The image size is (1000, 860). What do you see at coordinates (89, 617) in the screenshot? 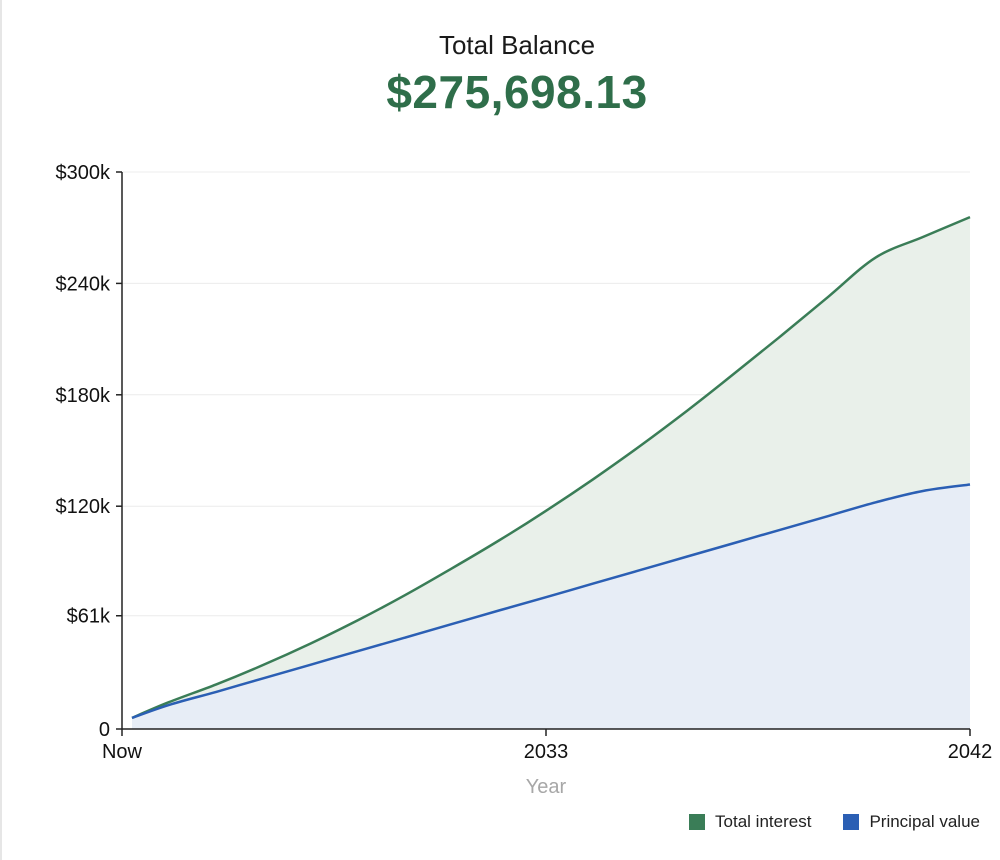
I see `y-tick-label: $61k` at bounding box center [89, 617].